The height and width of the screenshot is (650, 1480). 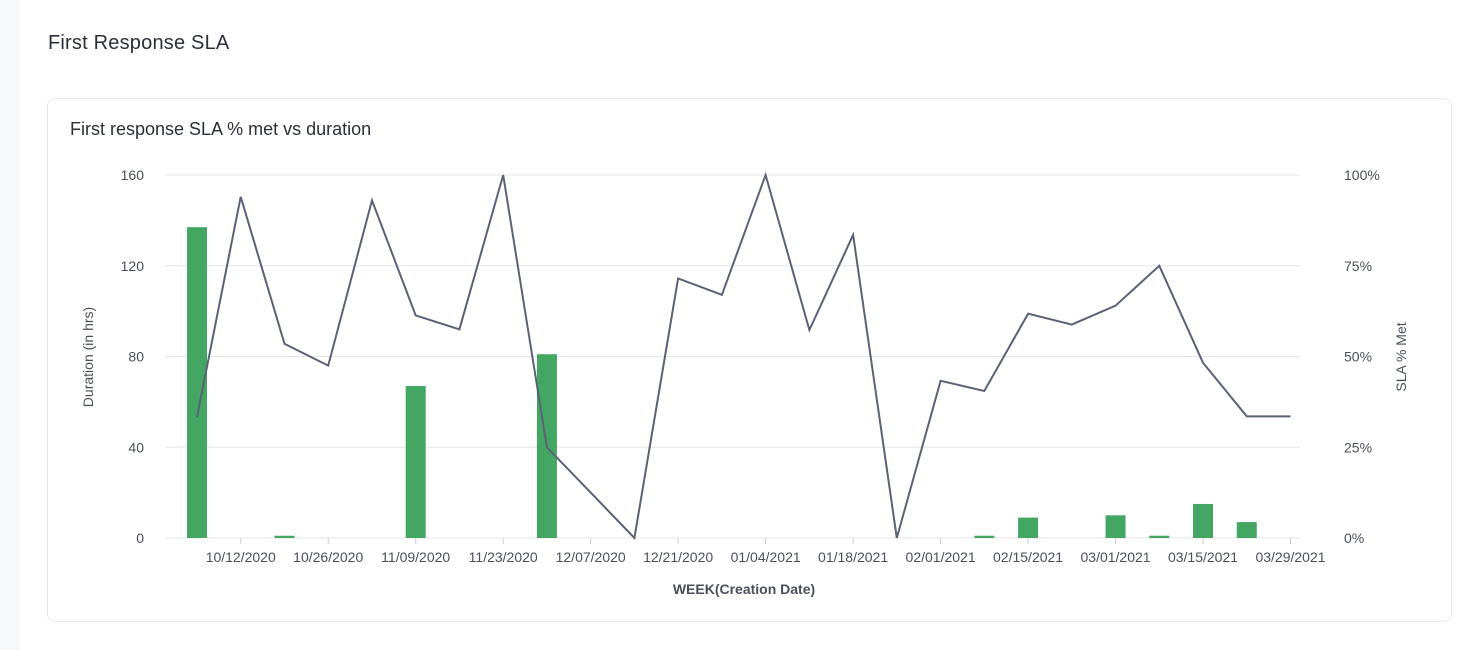 I want to click on right-y-tick-label: 50%, so click(x=1358, y=357).